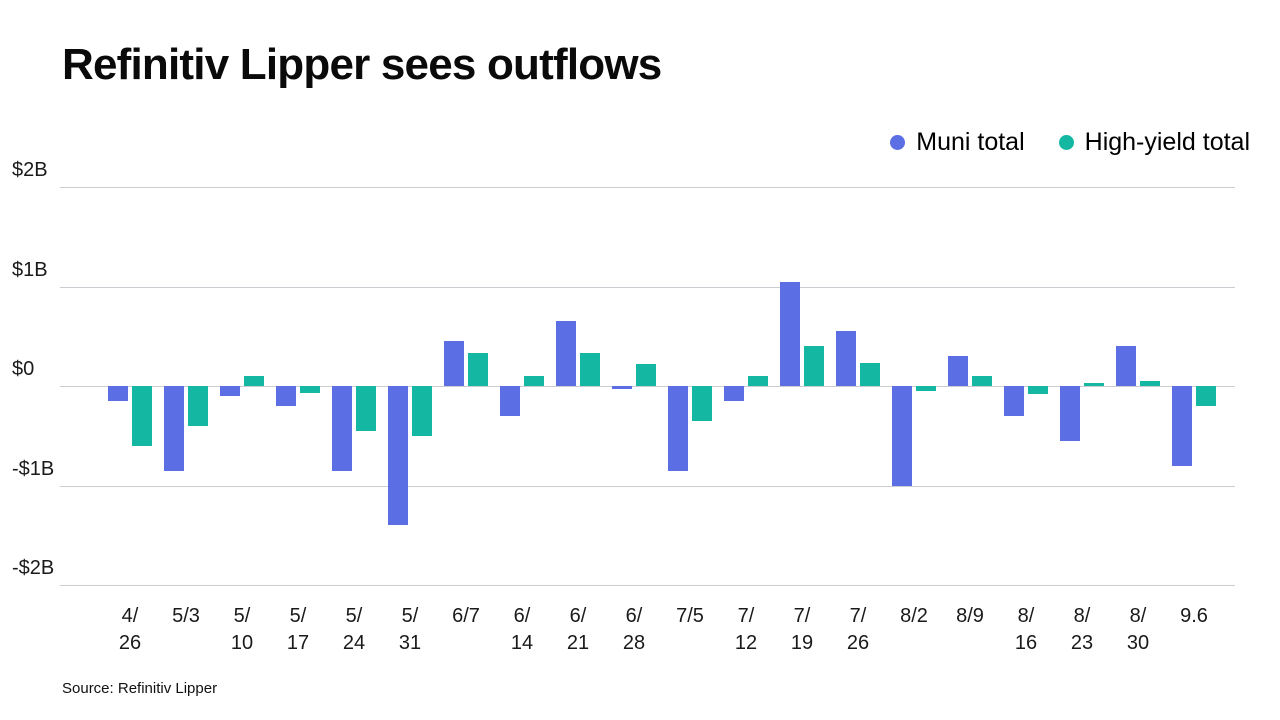 The image size is (1280, 720). I want to click on y-tick-label: -$1B, so click(33, 468).